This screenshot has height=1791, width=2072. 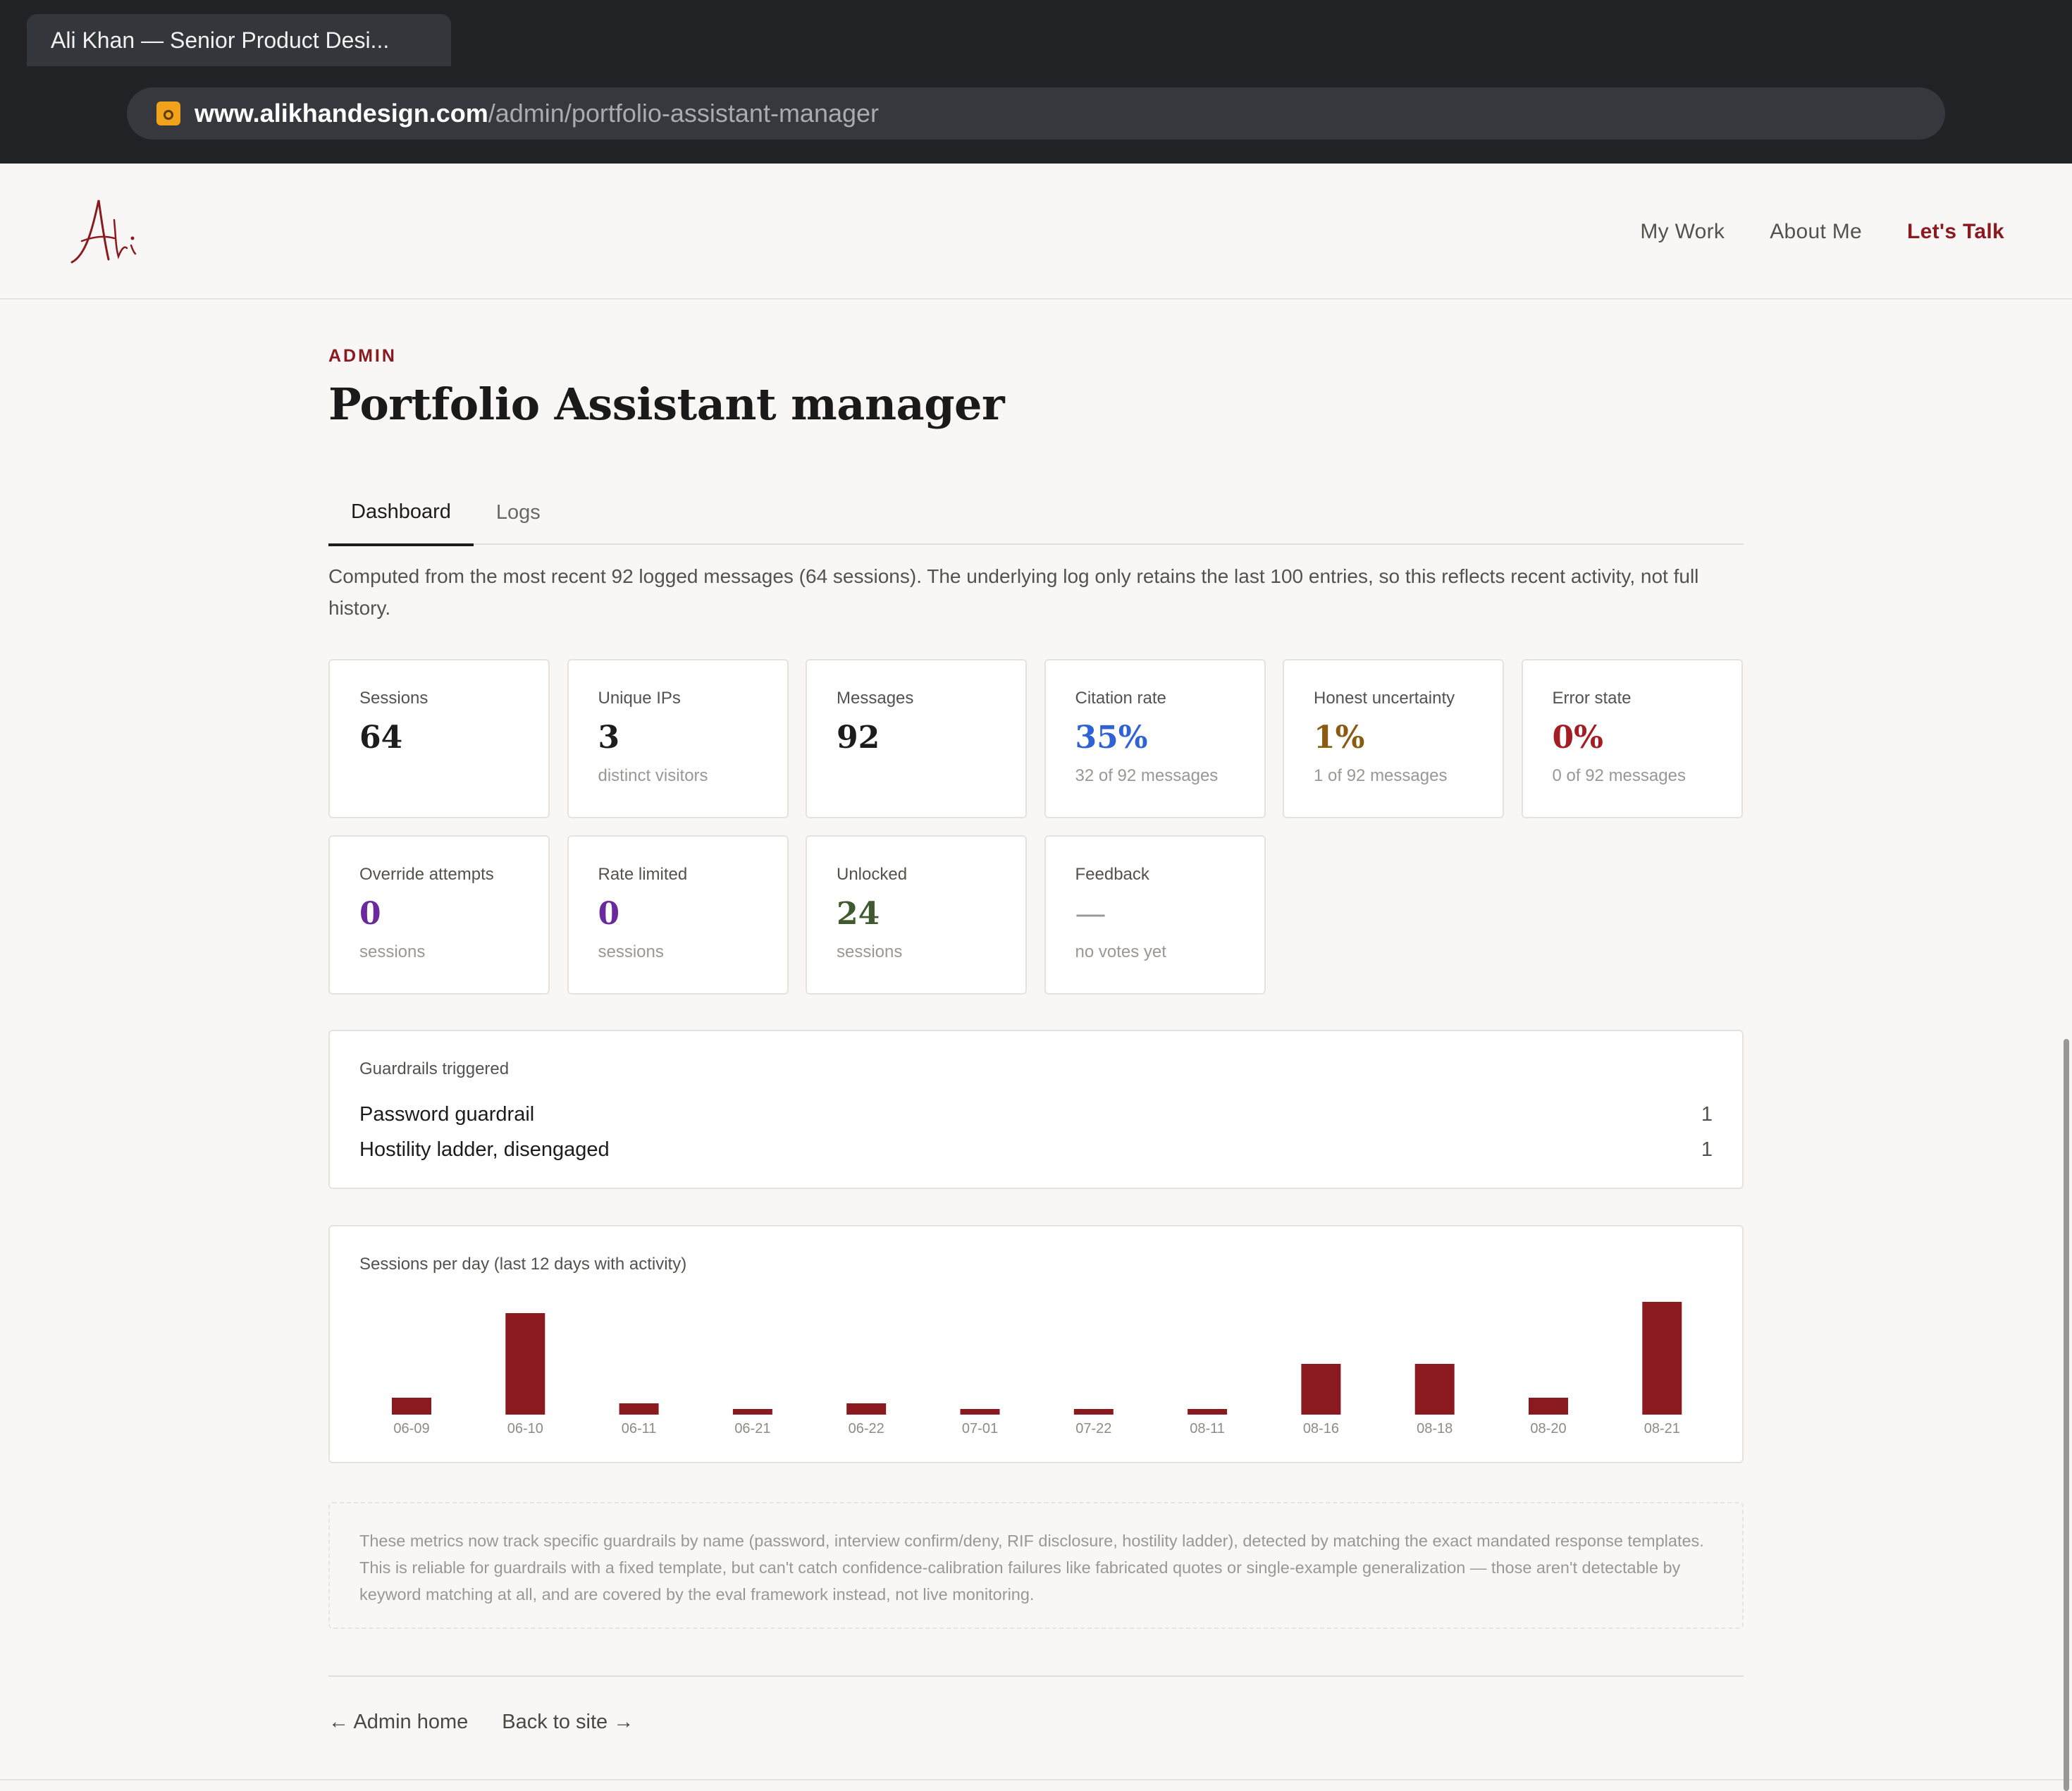 What do you see at coordinates (916, 915) in the screenshot?
I see `metric-card: Unlocked 24 sessions` at bounding box center [916, 915].